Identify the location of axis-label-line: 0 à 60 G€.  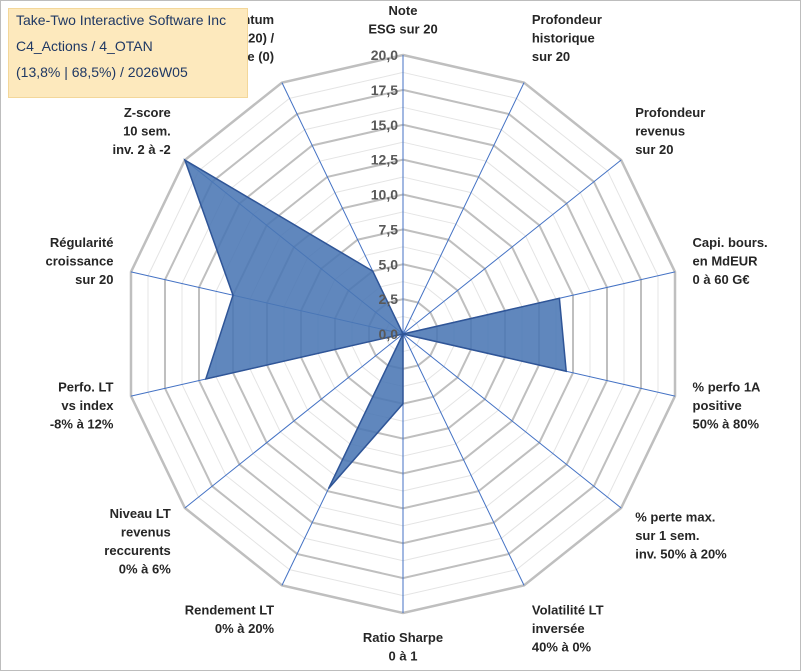
(721, 279).